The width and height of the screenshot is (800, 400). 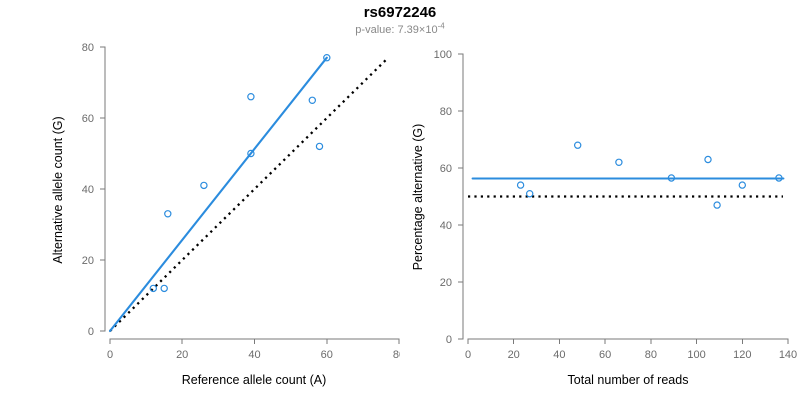 What do you see at coordinates (400, 12) in the screenshot?
I see `page-title: rs6972246` at bounding box center [400, 12].